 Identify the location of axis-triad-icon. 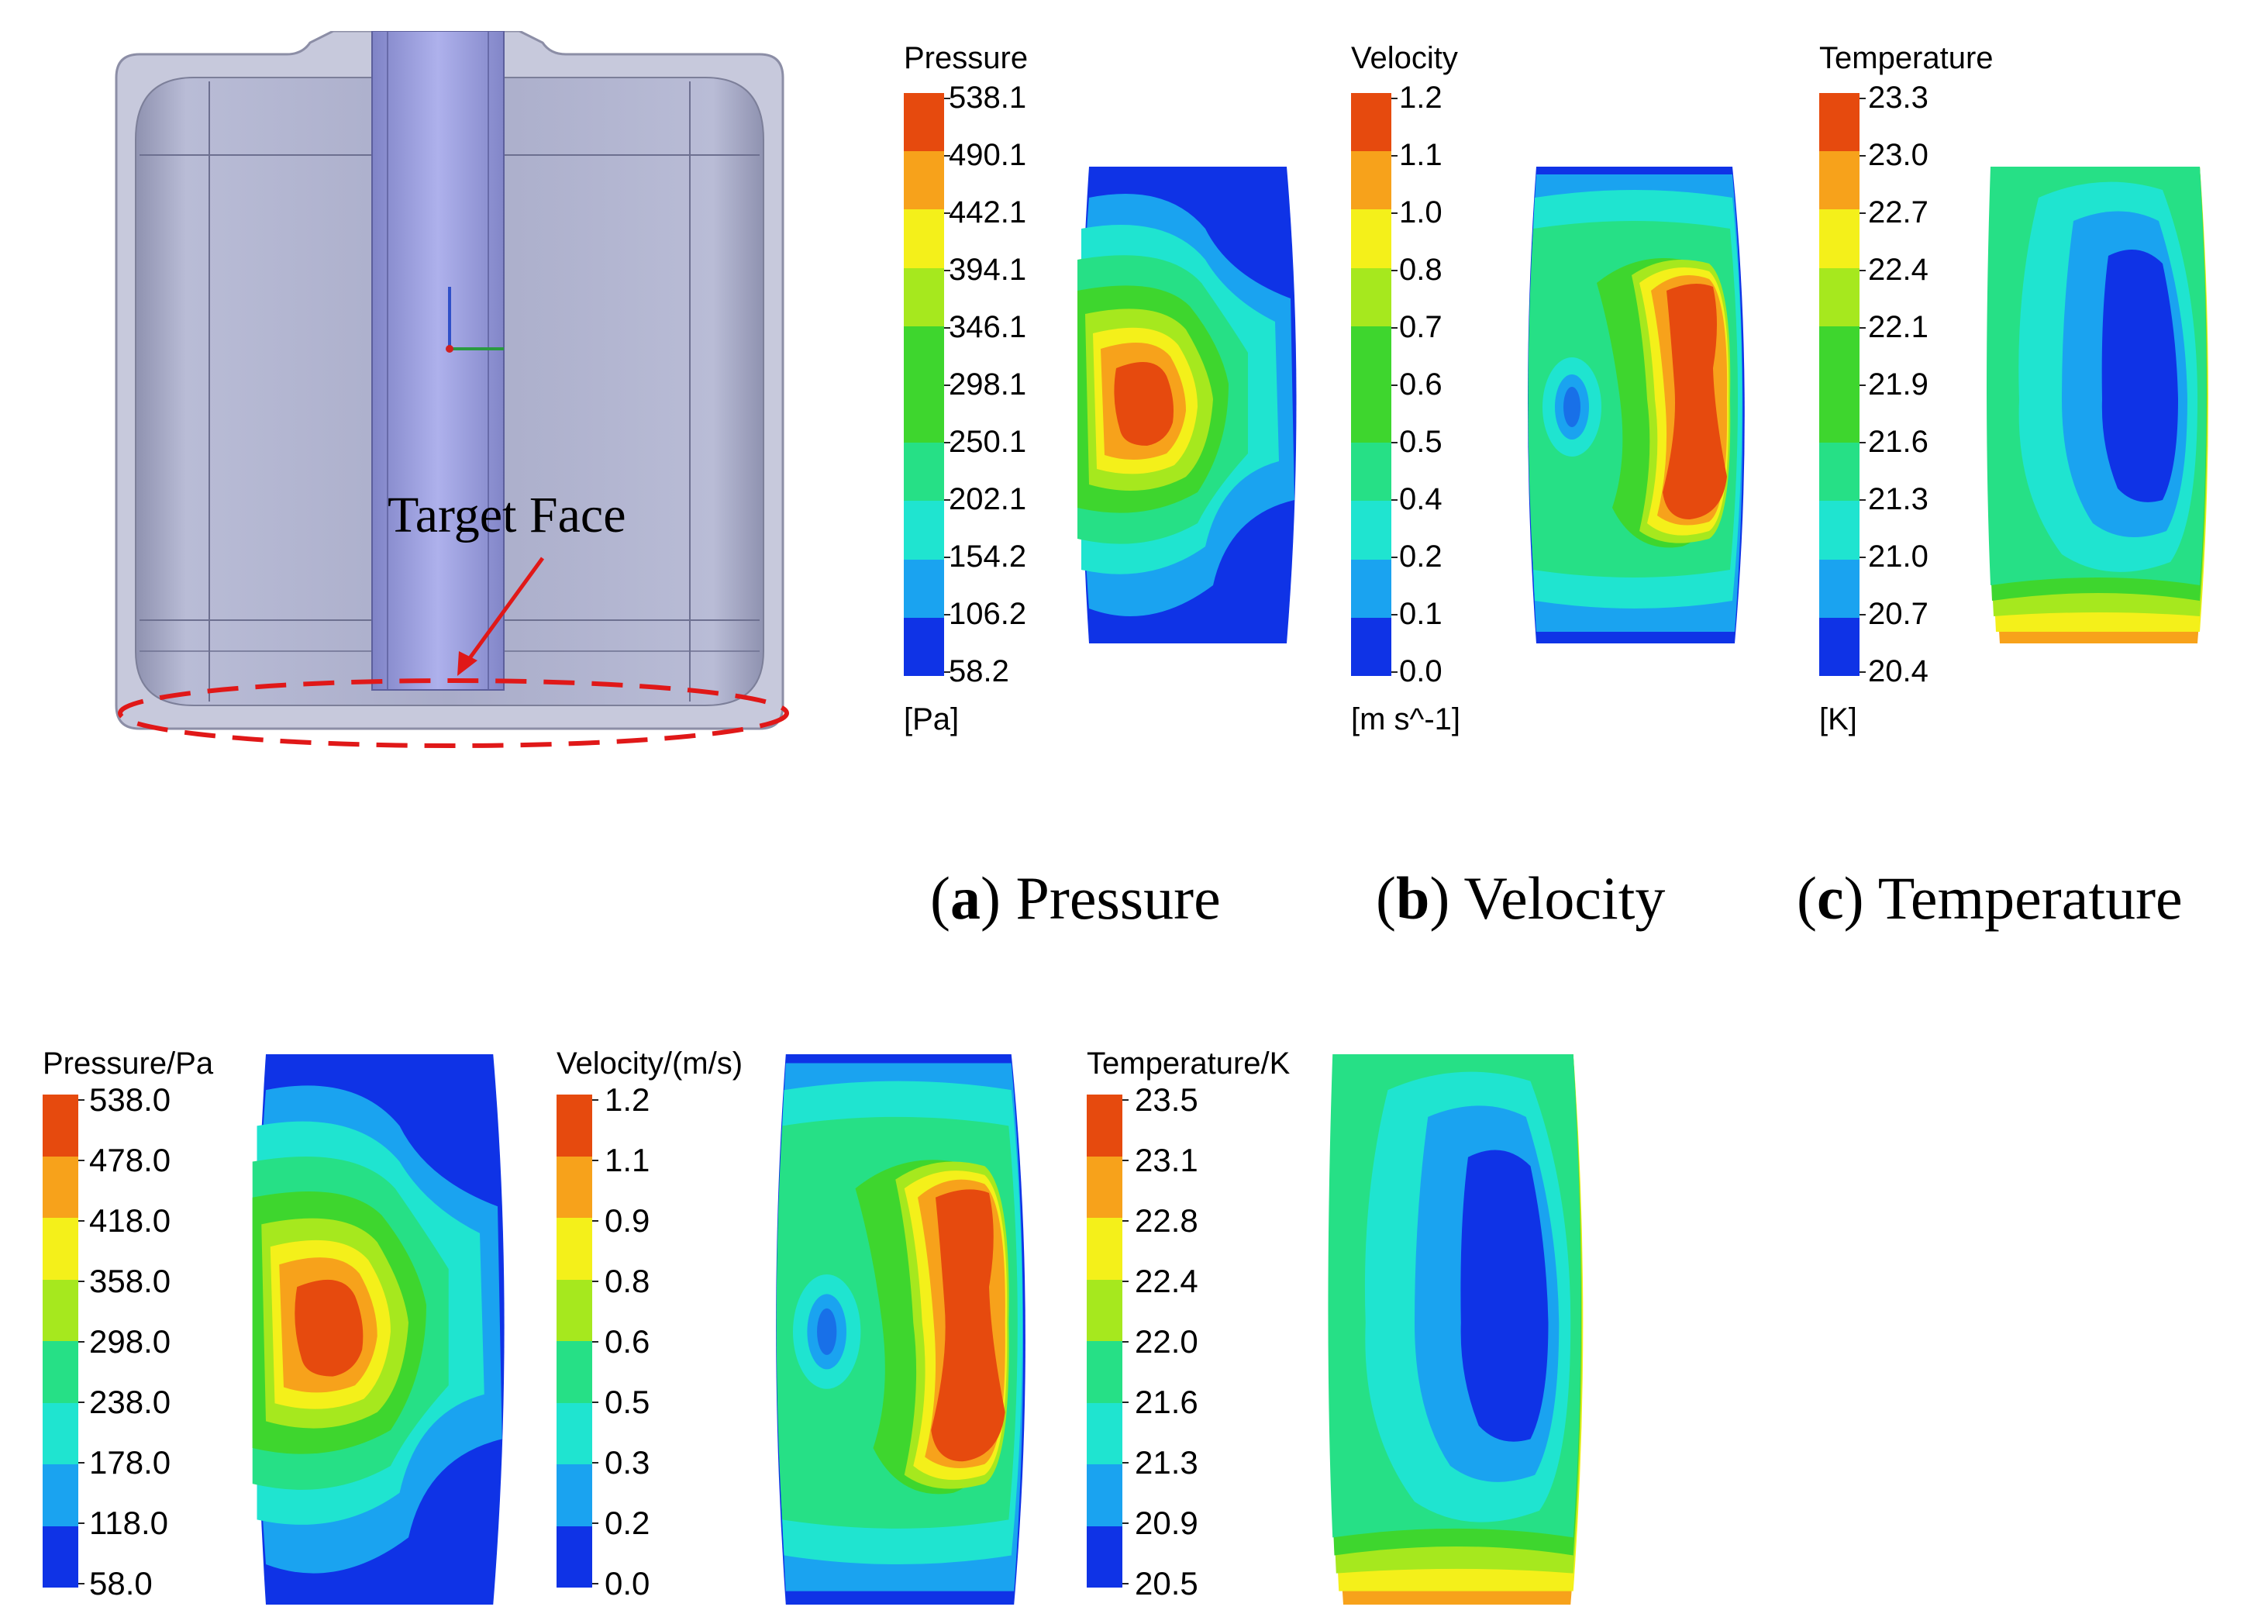
(475, 320).